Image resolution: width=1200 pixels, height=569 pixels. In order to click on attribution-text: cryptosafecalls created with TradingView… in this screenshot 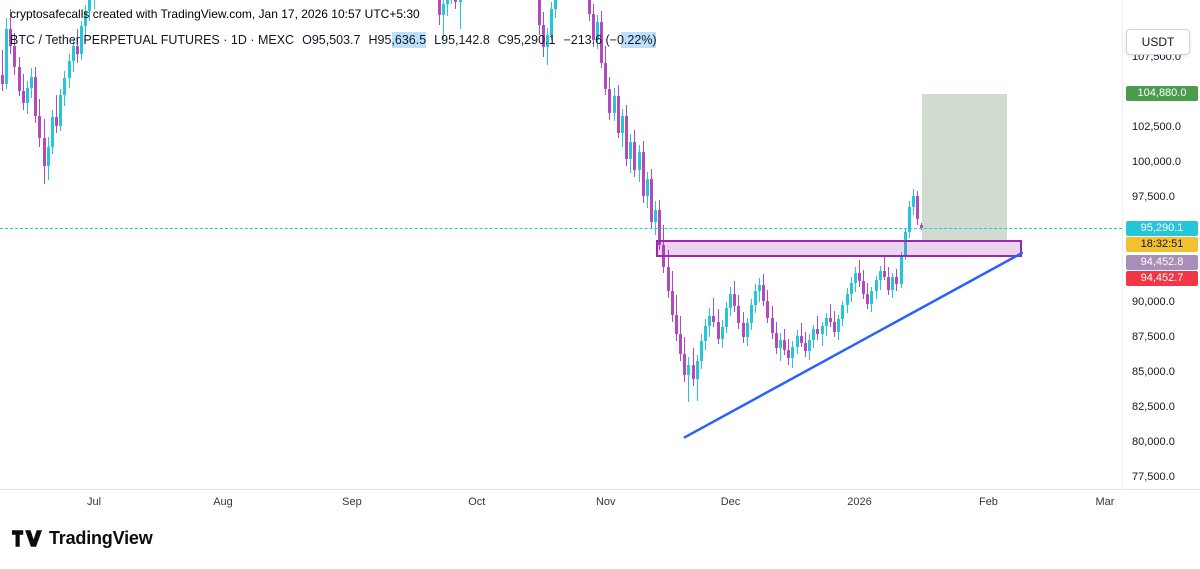, I will do `click(215, 14)`.